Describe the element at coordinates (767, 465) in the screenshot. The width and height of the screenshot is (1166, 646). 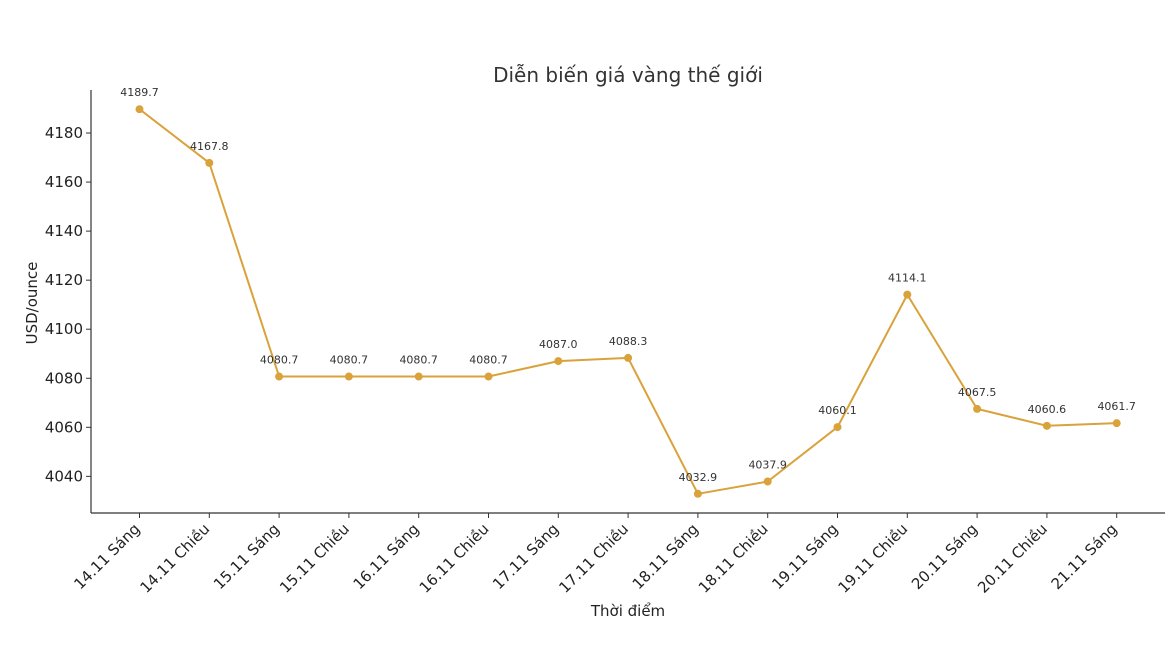
I see `data-label: 4037.9` at that location.